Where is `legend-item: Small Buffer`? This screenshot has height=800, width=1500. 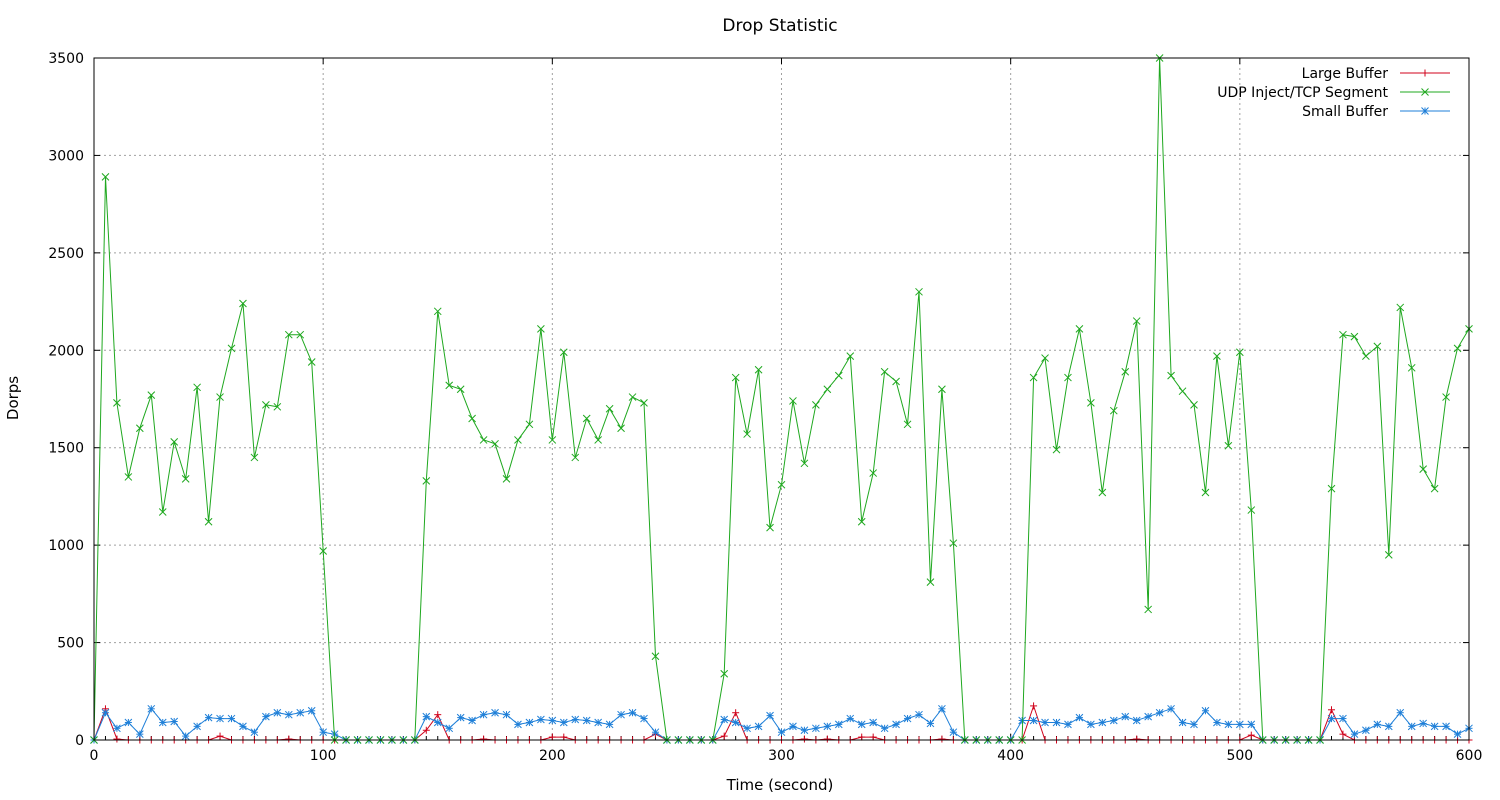 legend-item: Small Buffer is located at coordinates (1376, 112).